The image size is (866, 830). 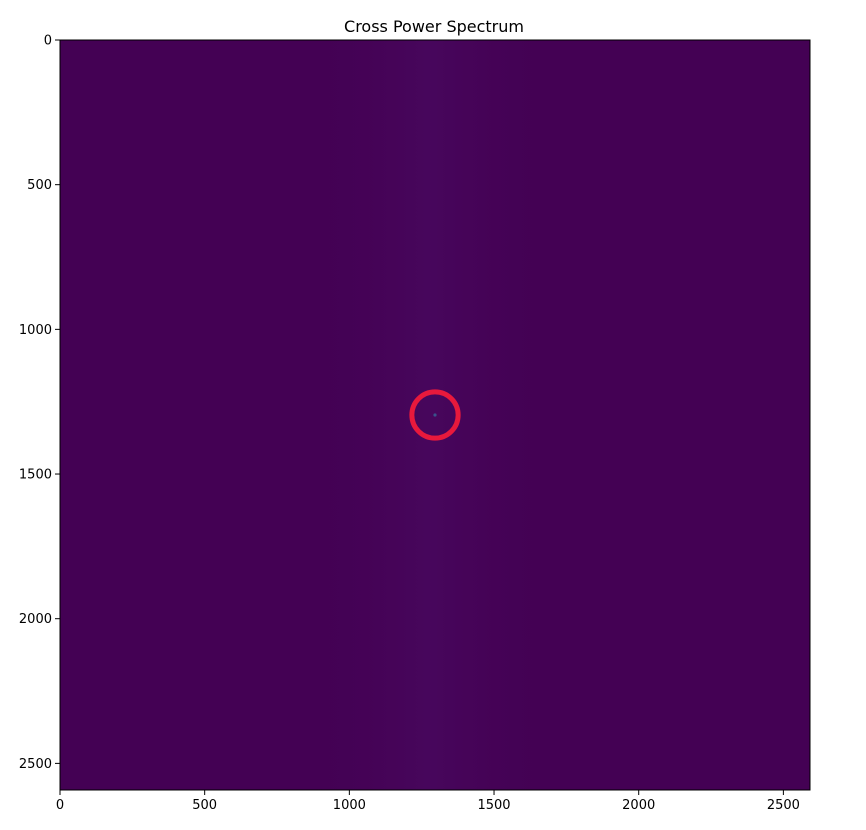 What do you see at coordinates (349, 805) in the screenshot?
I see `x-tick-label: 1000` at bounding box center [349, 805].